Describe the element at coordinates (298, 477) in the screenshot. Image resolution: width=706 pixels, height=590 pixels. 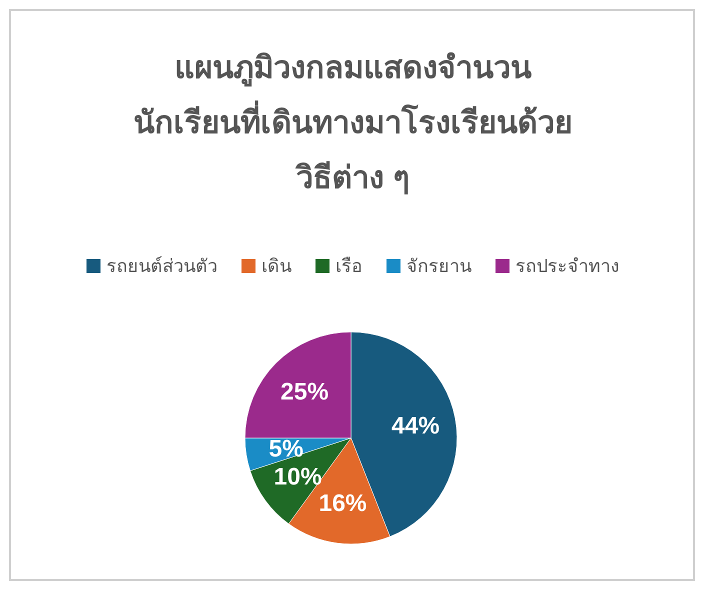
I see `data-label: 10%` at that location.